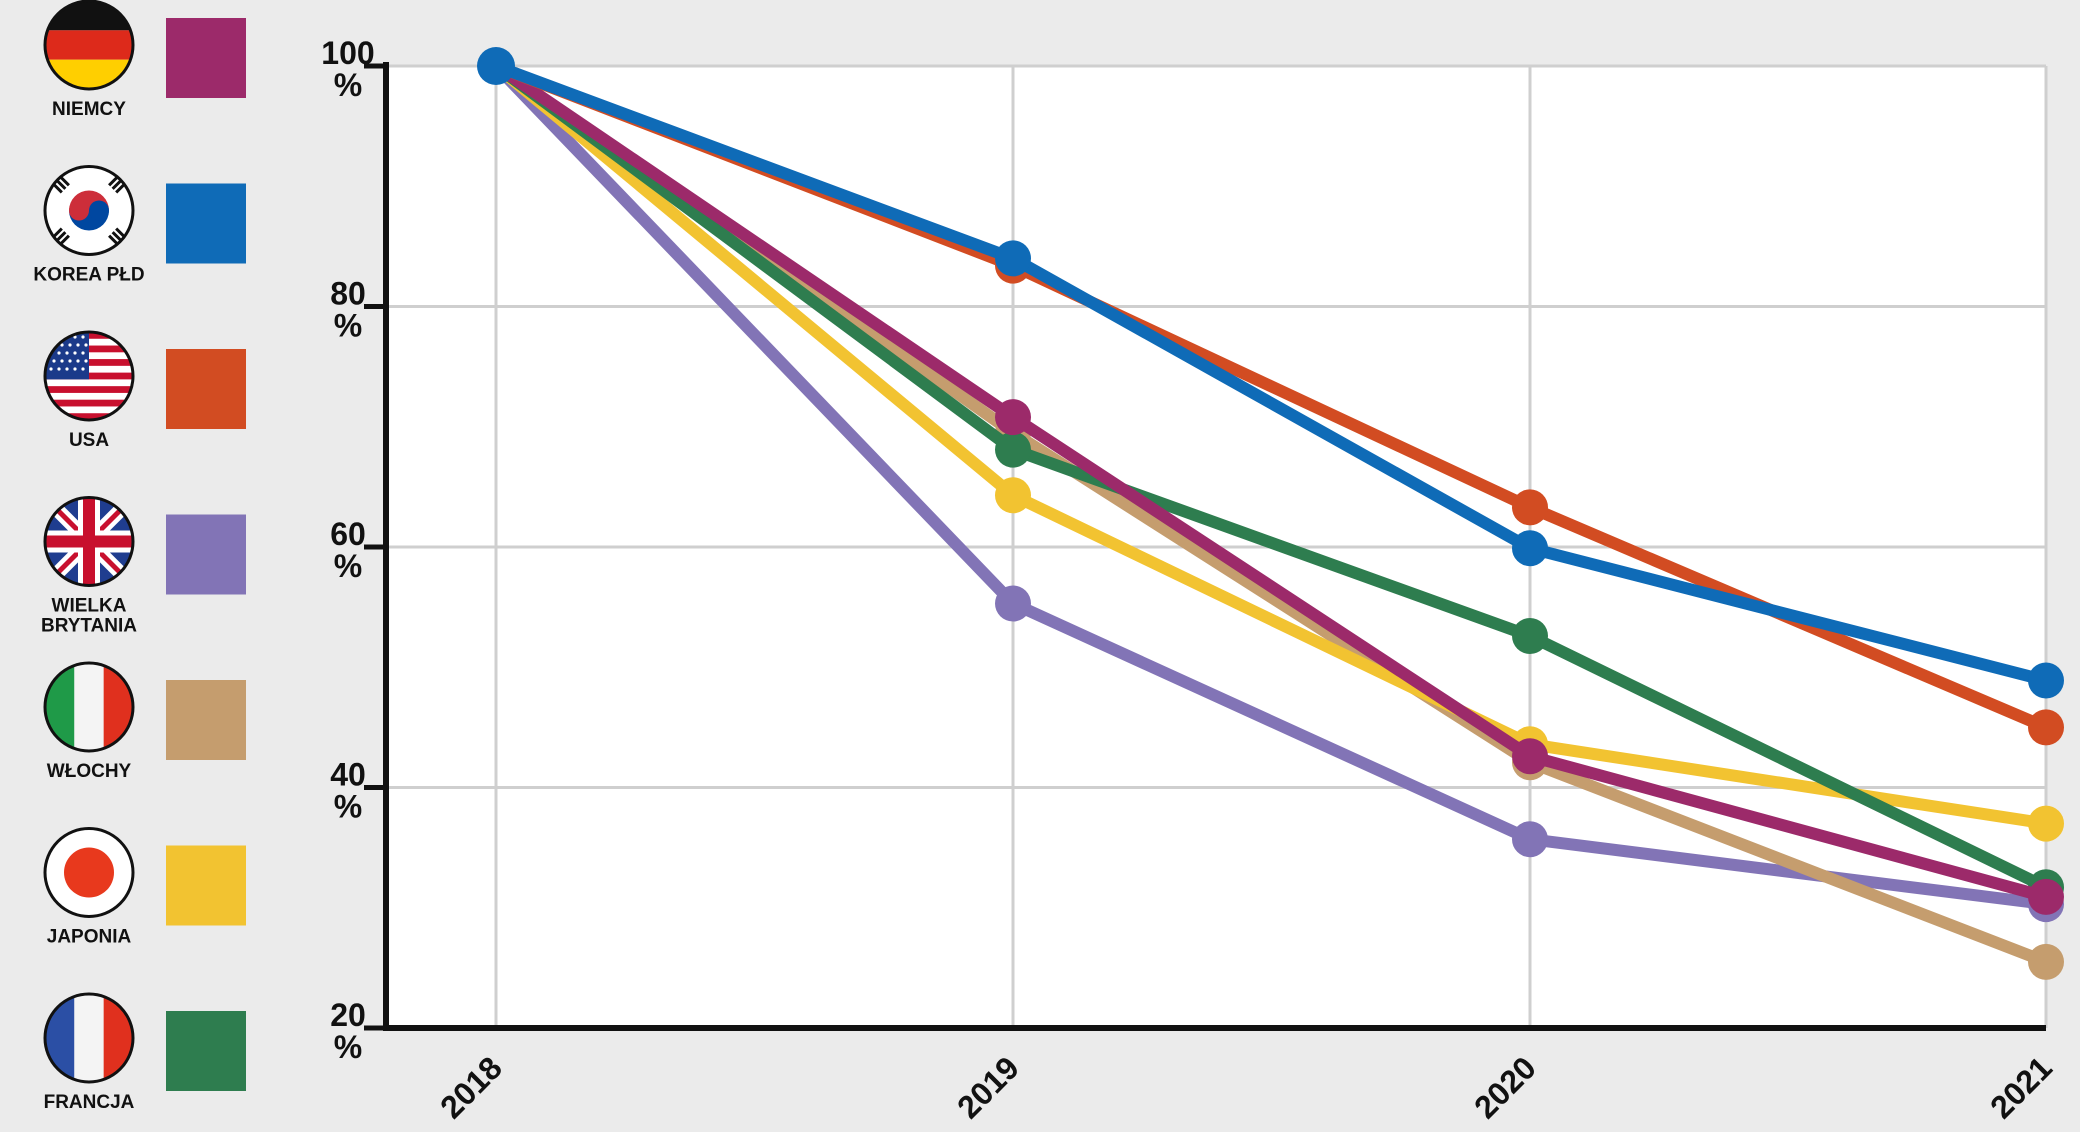 The image size is (2080, 1132). Describe the element at coordinates (88, 275) in the screenshot. I see `legend-label: KOREA PŁD` at that location.